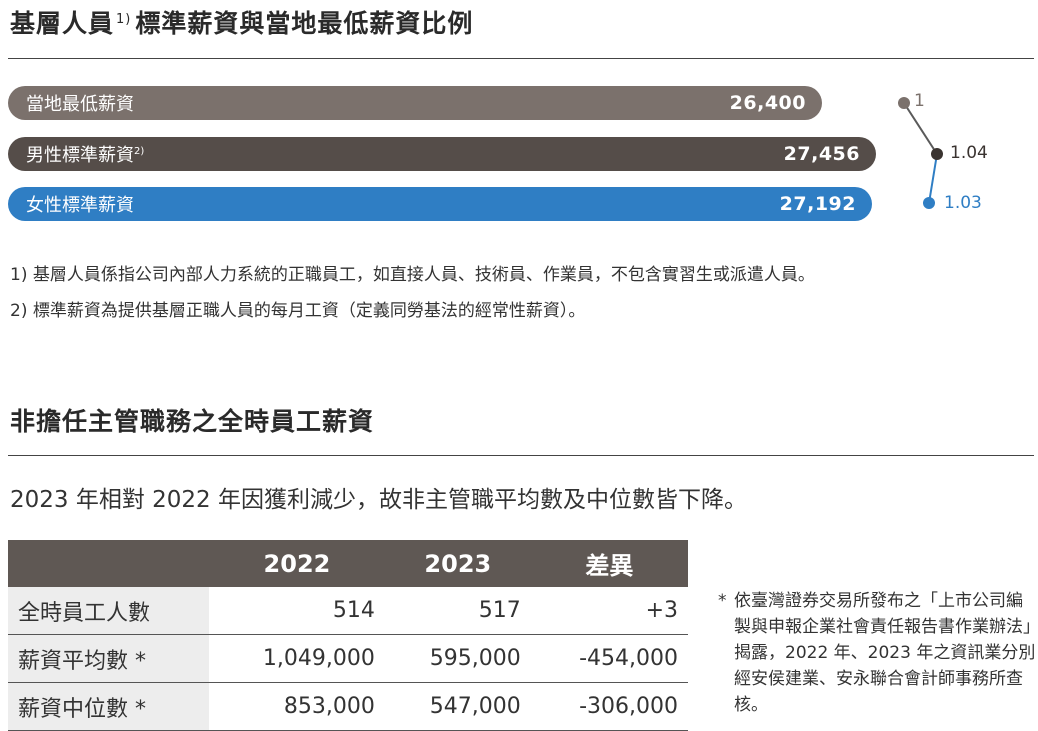  I want to click on ratio-dot-min, so click(904, 103).